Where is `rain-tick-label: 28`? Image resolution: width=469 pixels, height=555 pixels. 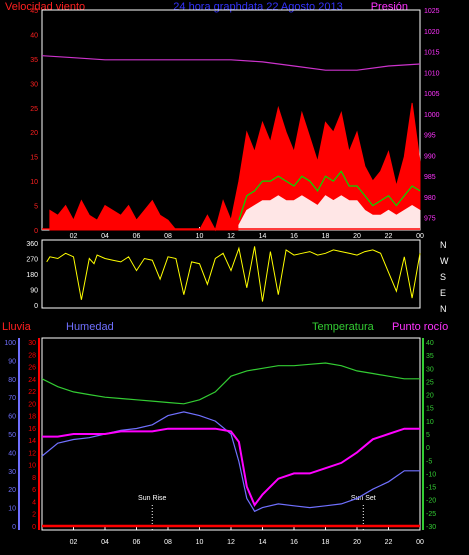
rain-tick-label: 28 is located at coordinates (32, 355).